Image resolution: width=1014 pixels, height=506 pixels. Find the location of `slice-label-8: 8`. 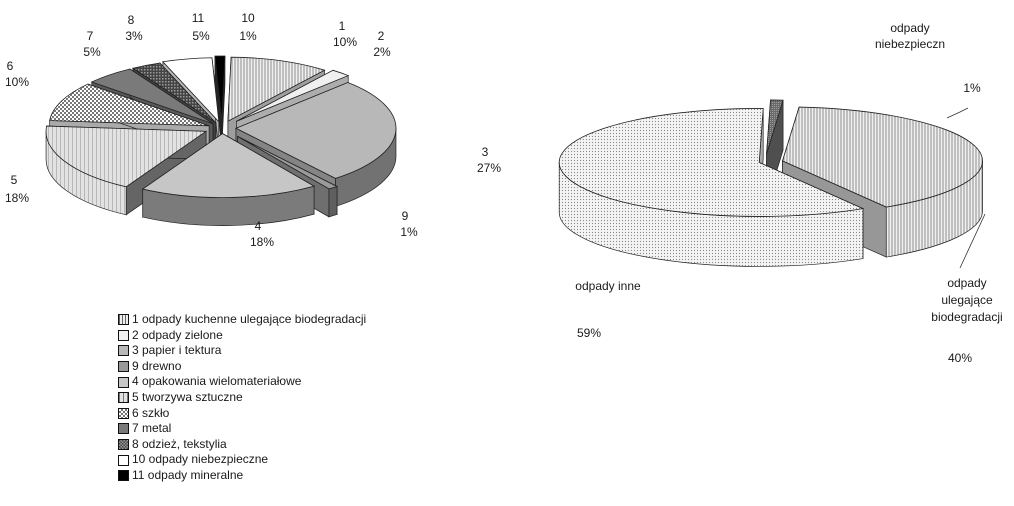

slice-label-8: 8 is located at coordinates (131, 20).